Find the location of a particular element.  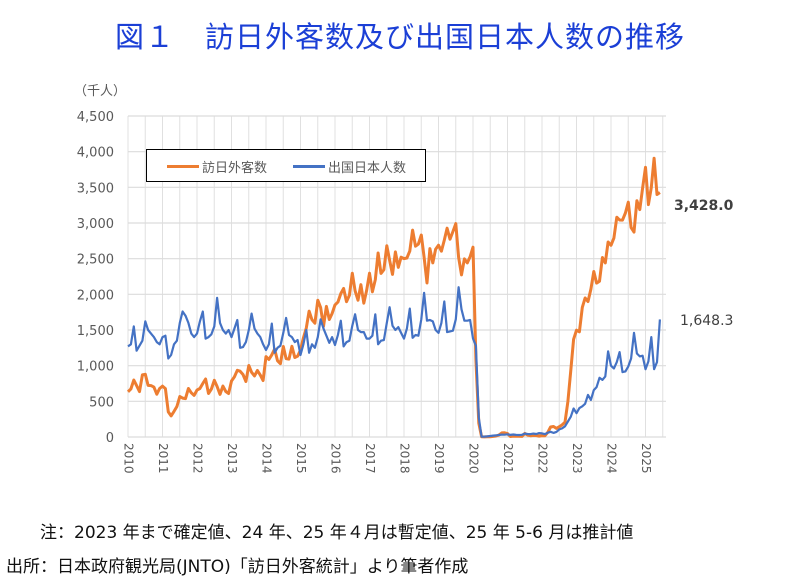

x-tick-label: 2015 is located at coordinates (301, 458).